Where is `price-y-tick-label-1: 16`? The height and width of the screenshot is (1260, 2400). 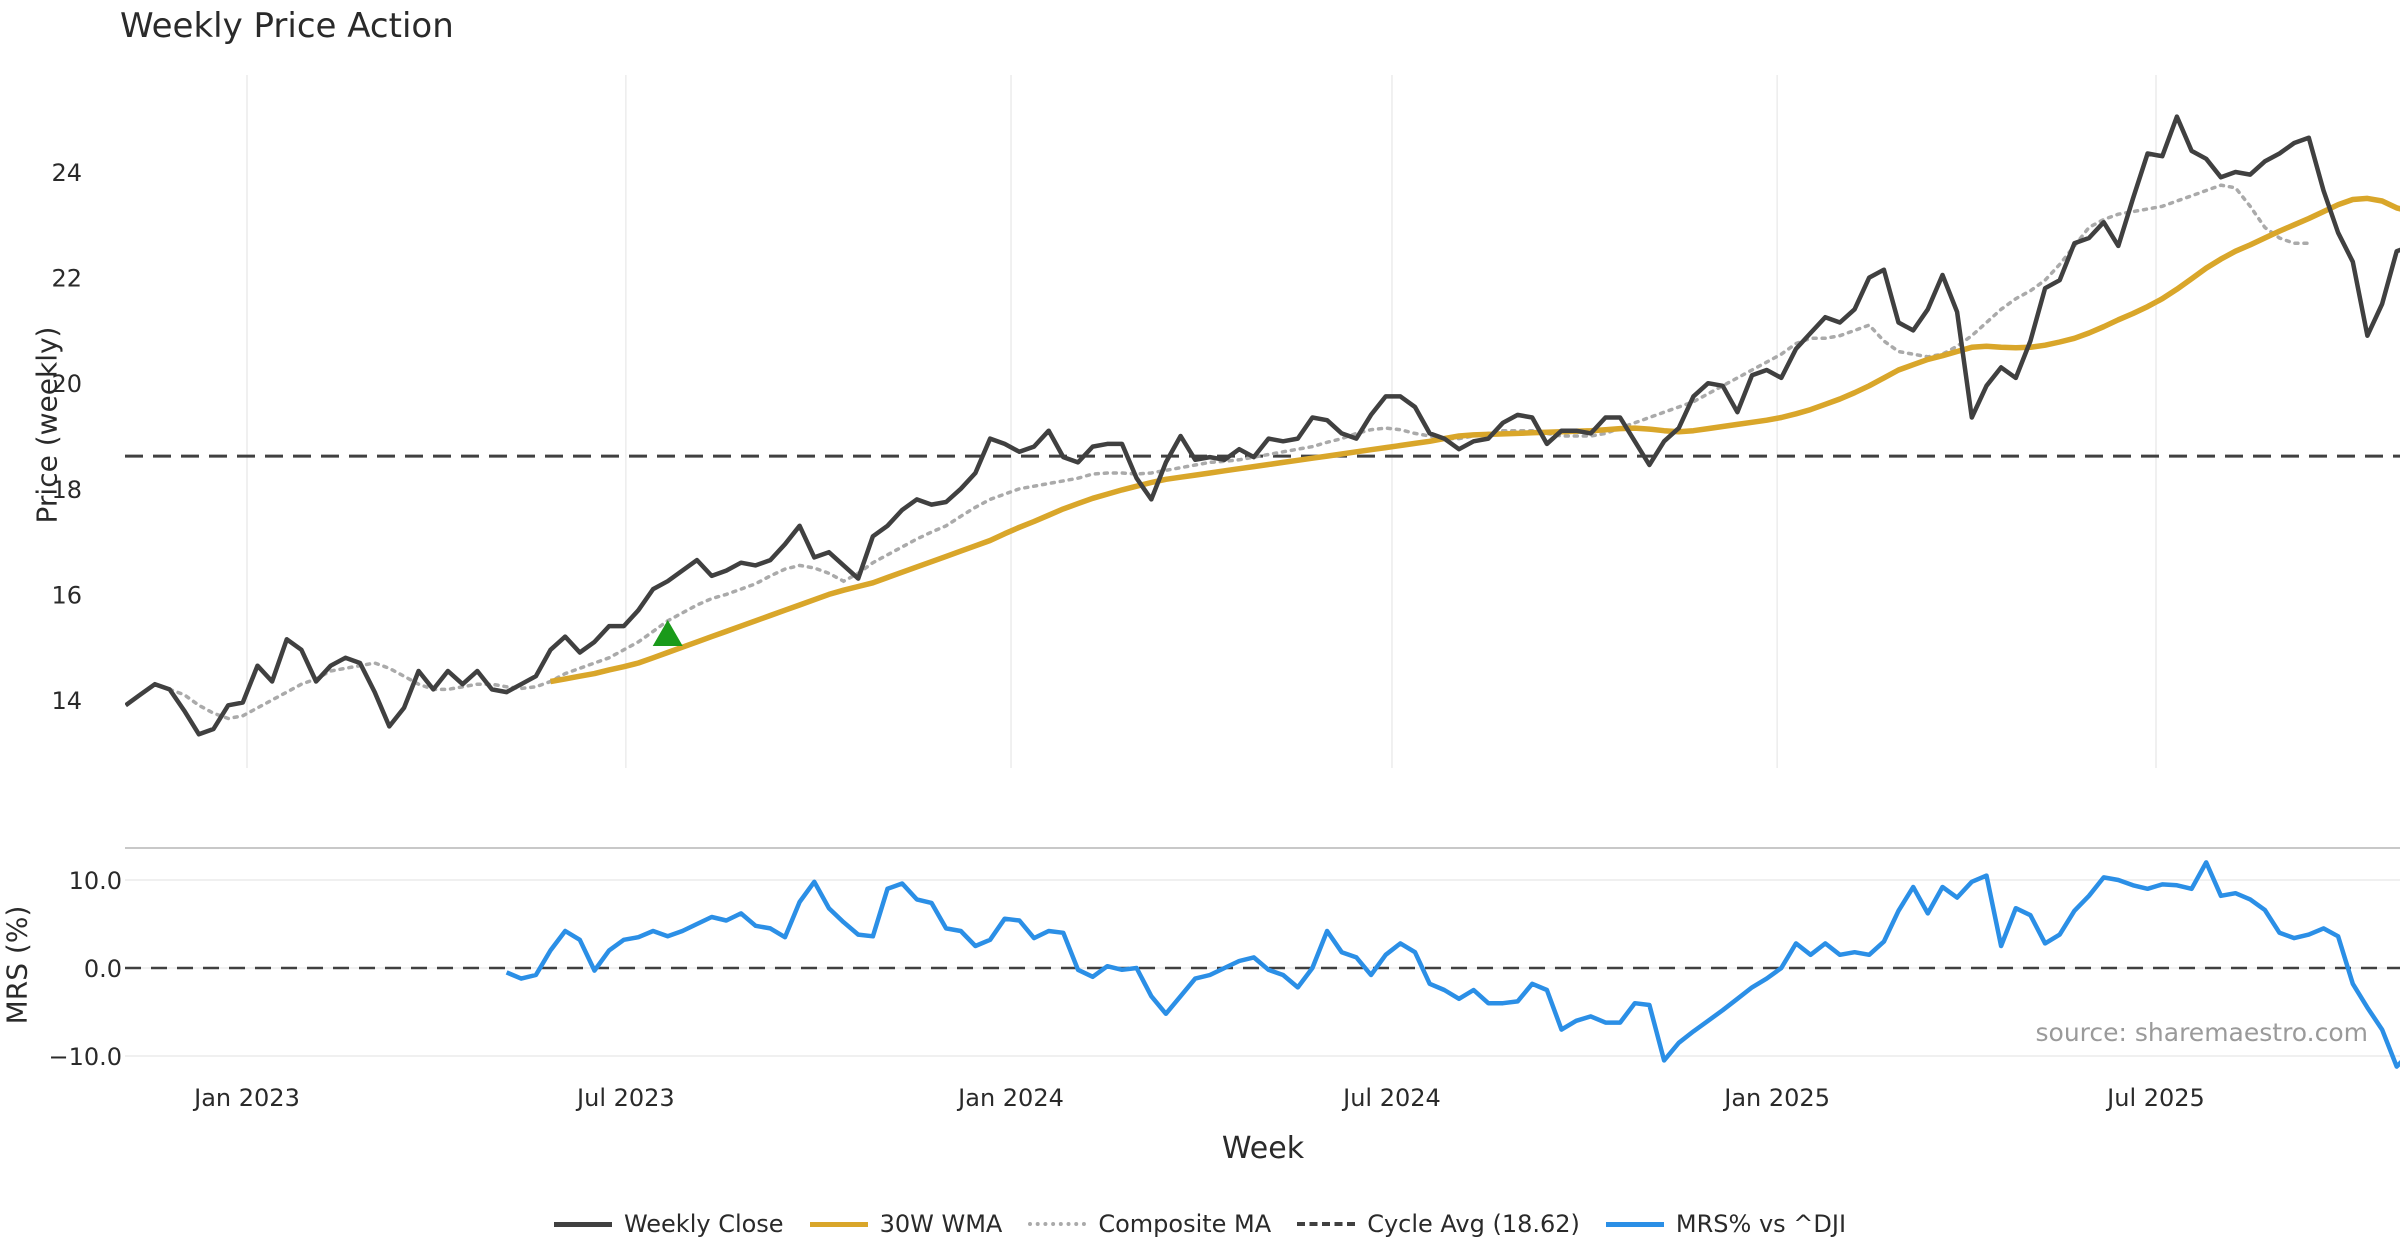
price-y-tick-label-1: 16 is located at coordinates (66, 595).